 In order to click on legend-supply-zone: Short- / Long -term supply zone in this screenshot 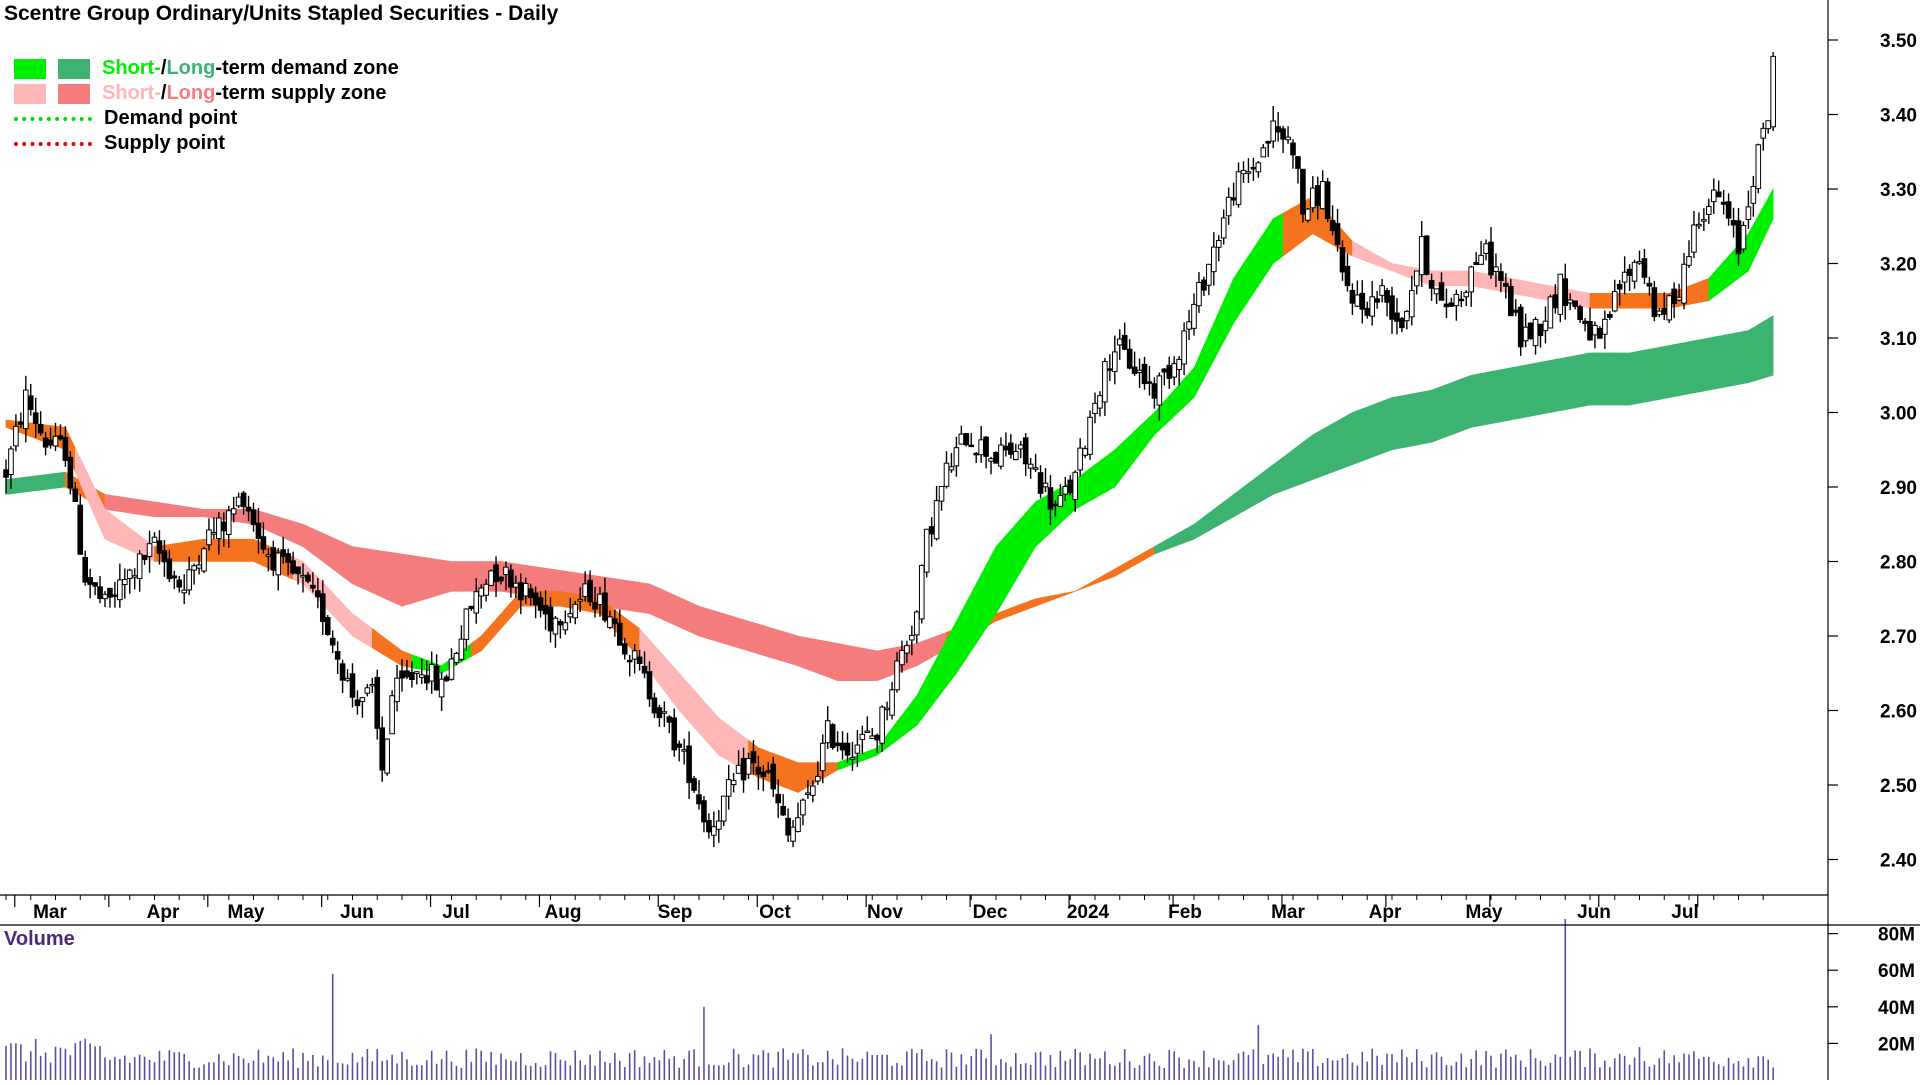, I will do `click(206, 93)`.